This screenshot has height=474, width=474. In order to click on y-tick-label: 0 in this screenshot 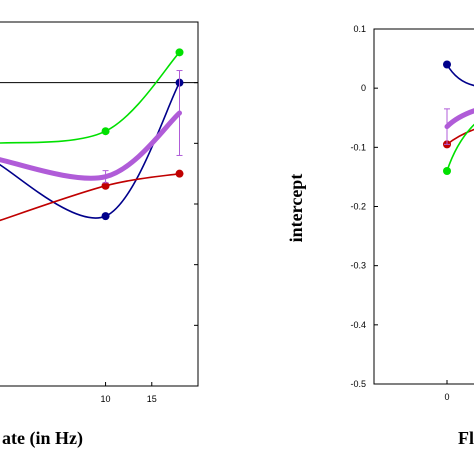, I will do `click(363, 88)`.